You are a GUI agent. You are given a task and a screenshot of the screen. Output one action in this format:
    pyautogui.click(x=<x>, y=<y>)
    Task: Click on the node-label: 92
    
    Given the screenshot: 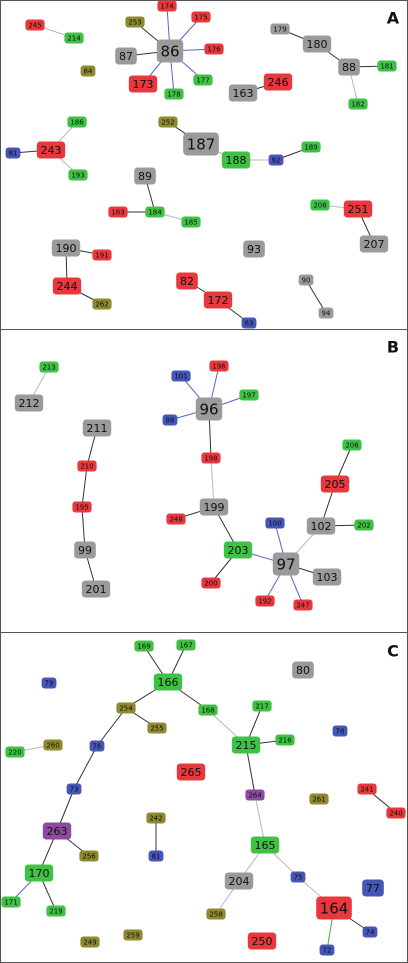 What is the action you would take?
    pyautogui.click(x=276, y=161)
    